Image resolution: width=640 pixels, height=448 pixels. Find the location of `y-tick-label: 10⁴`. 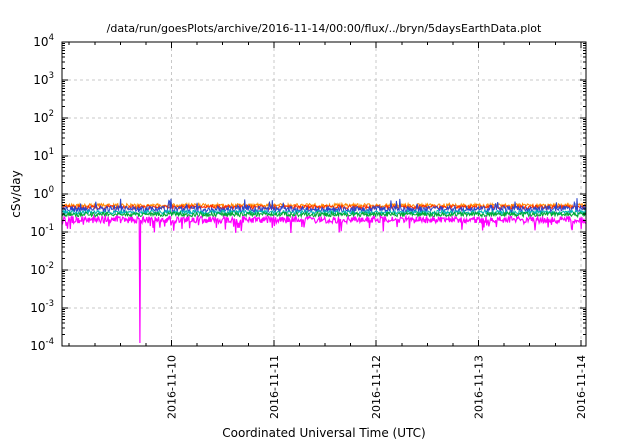

y-tick-label: 10⁴ is located at coordinates (43, 41).